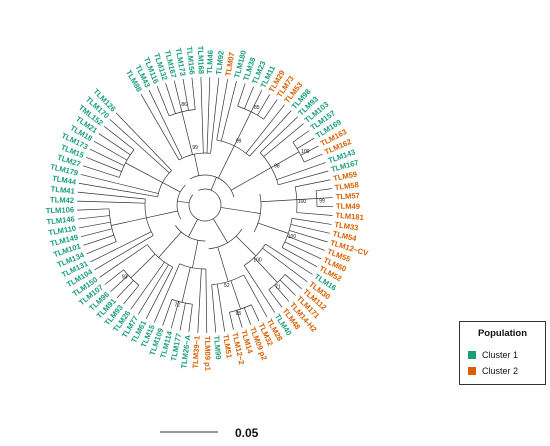  What do you see at coordinates (184, 105) in the screenshot?
I see `bootstrap-value: 86` at bounding box center [184, 105].